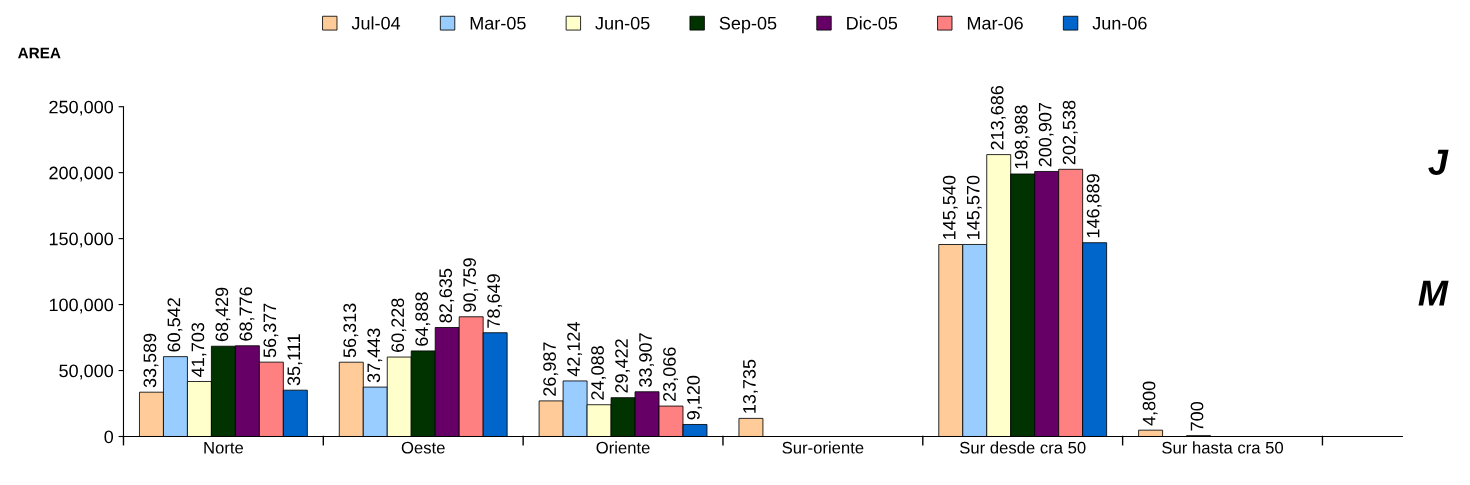  I want to click on data-label: 41,703, so click(199, 349).